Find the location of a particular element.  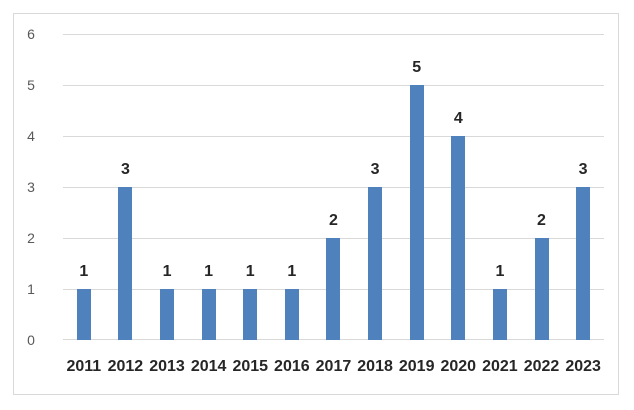

x-tick-label-2014: 2014 is located at coordinates (208, 366).